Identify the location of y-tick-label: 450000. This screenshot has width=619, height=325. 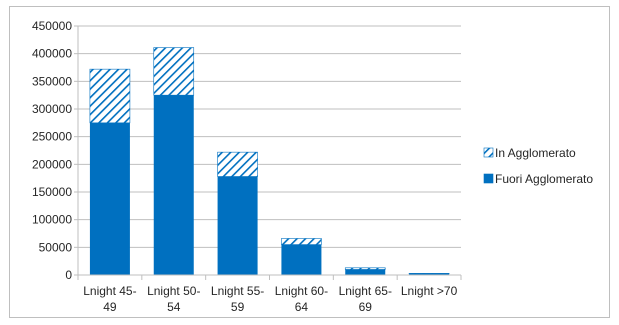
(52, 26).